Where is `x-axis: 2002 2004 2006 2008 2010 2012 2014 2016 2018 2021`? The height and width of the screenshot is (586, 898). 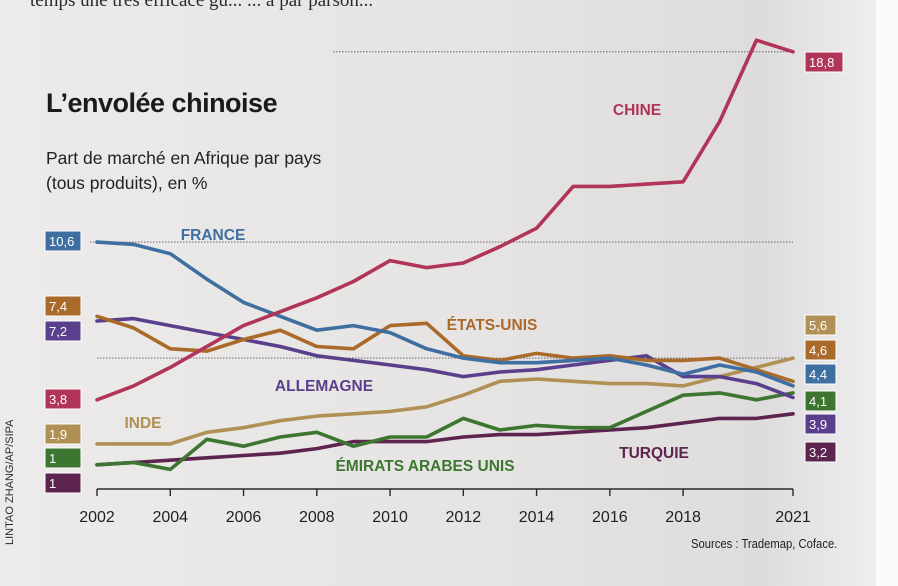
x-axis: 2002 2004 2006 2008 2010 2012 2014 2016 2018 2021 is located at coordinates (445, 507).